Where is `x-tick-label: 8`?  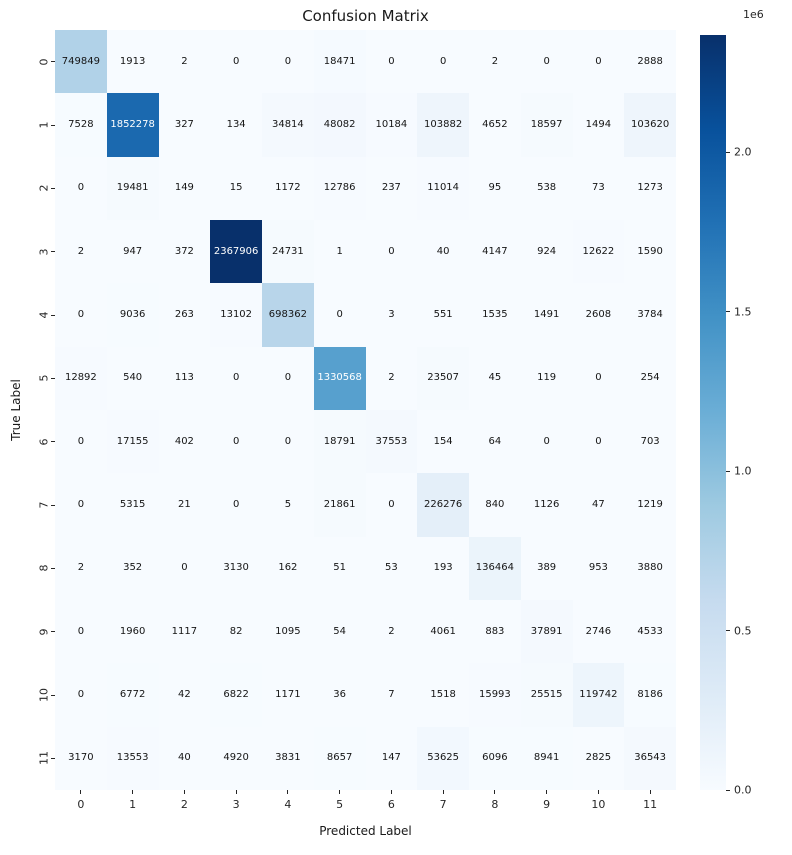 x-tick-label: 8 is located at coordinates (495, 804).